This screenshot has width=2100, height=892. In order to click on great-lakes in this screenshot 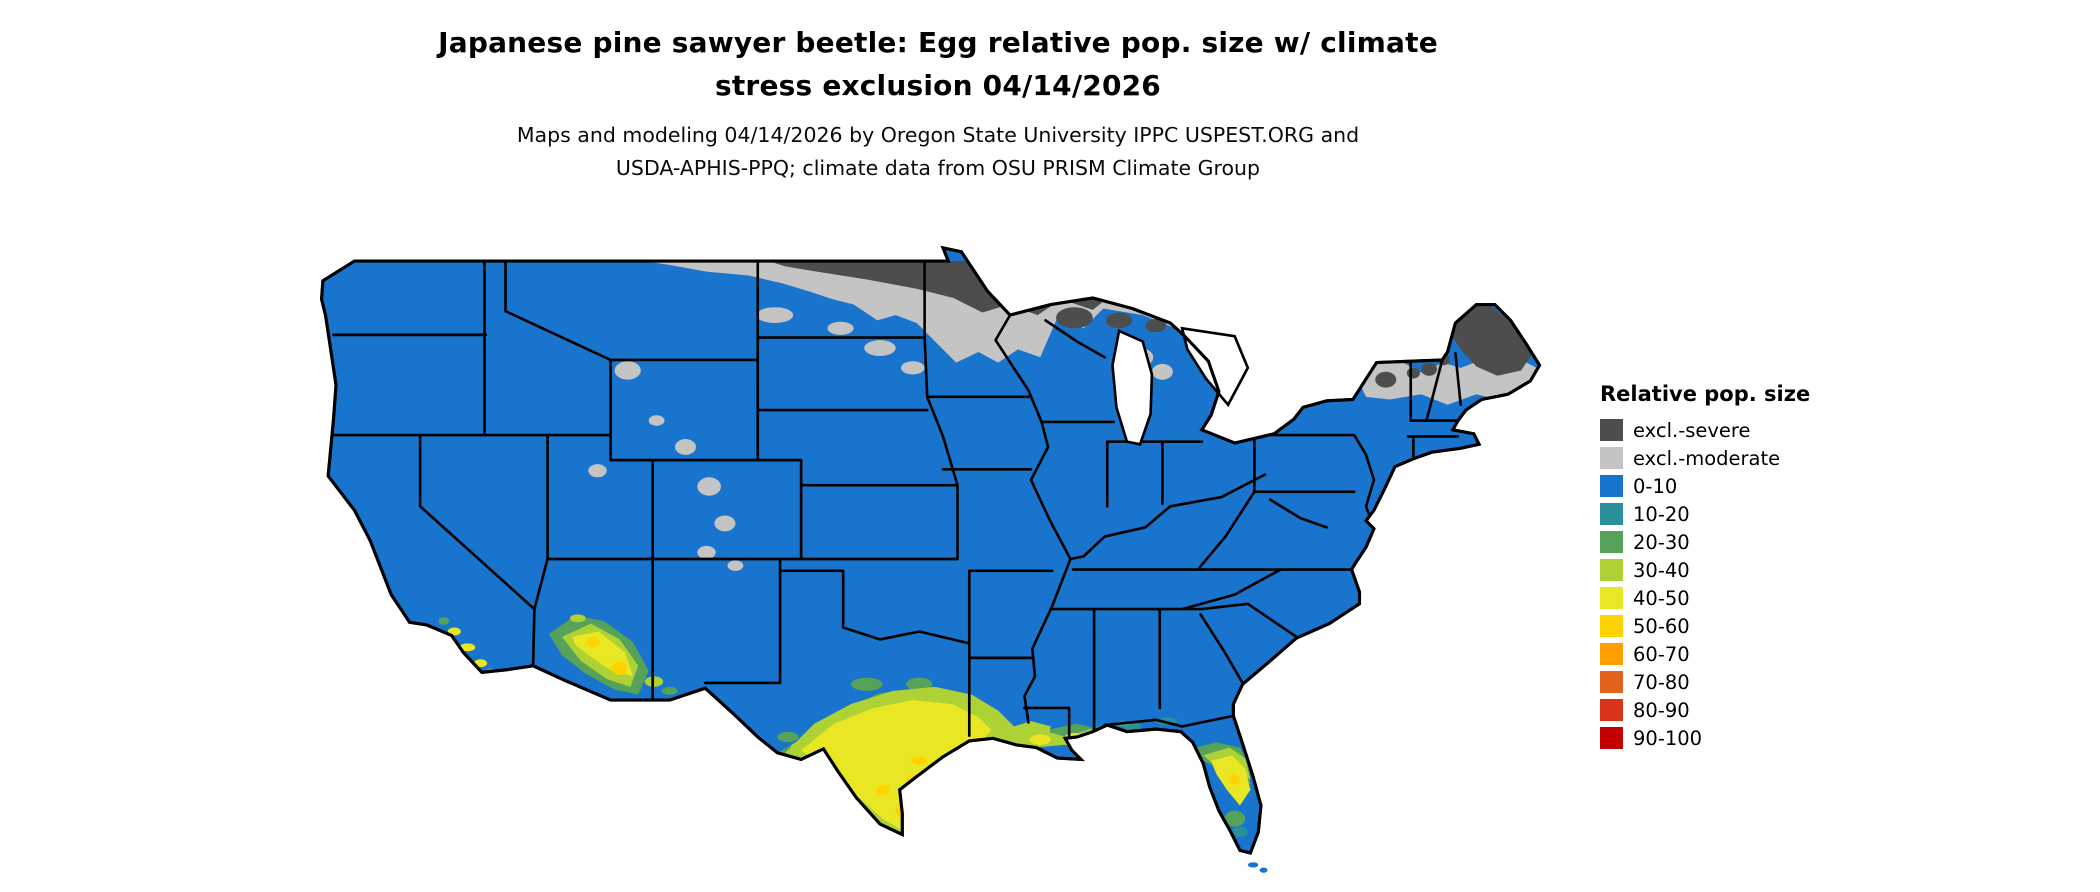, I will do `click(1180, 386)`.